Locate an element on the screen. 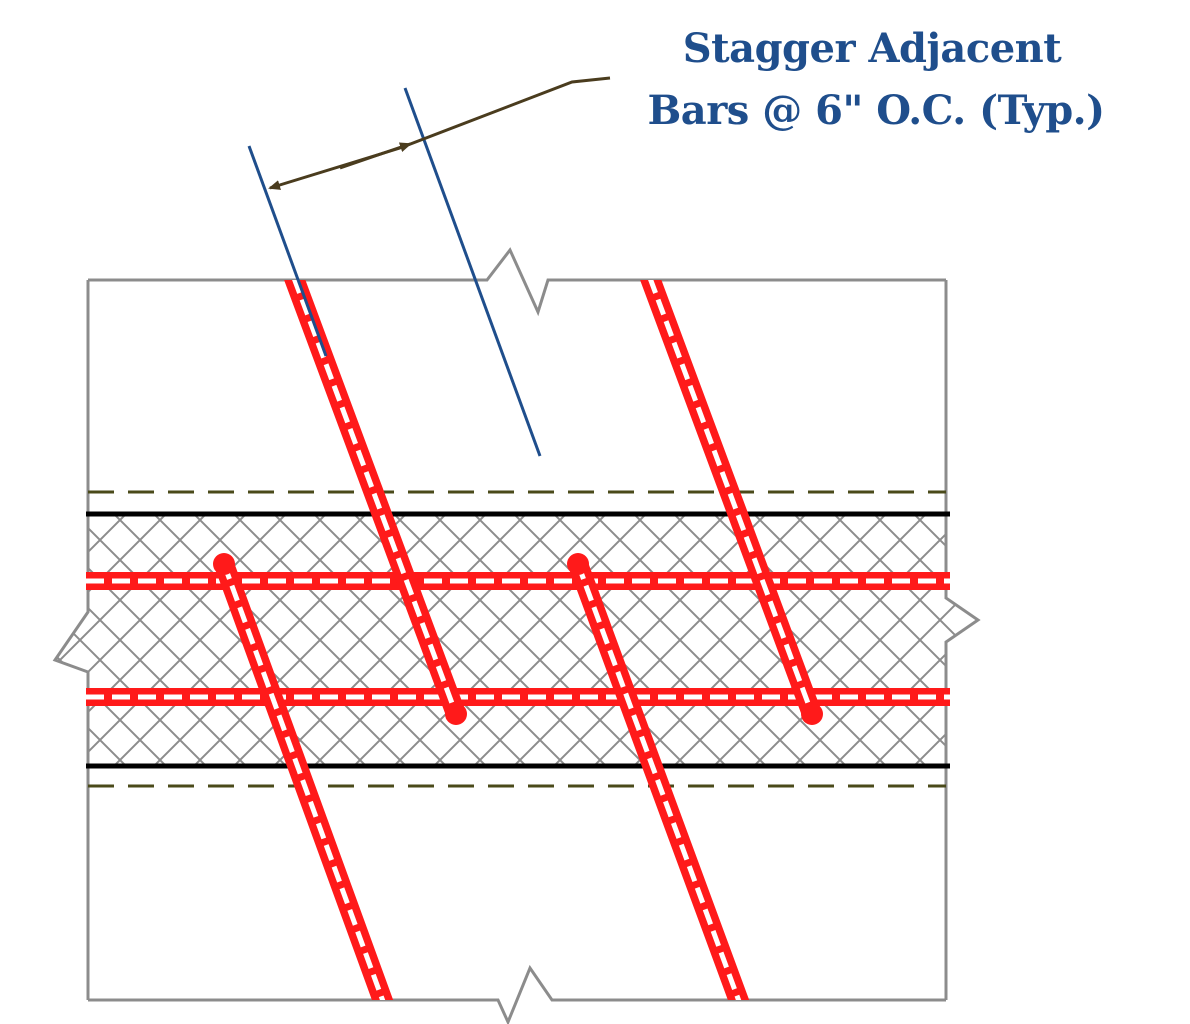 This screenshot has height=1024, width=1190. diagonal-bar-upper-left is located at coordinates (375, 496).